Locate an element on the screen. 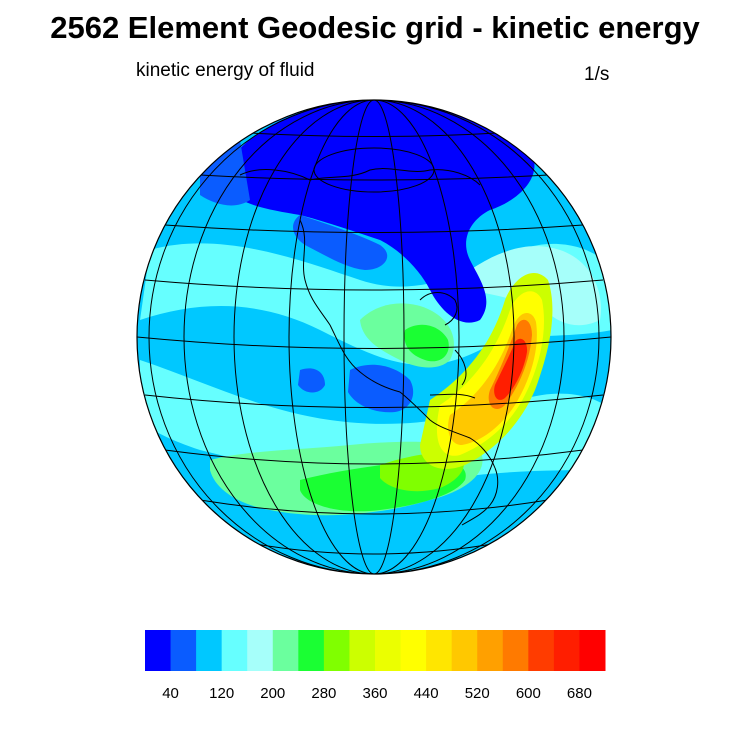  colorbar-tick-label: 440 is located at coordinates (426, 693).